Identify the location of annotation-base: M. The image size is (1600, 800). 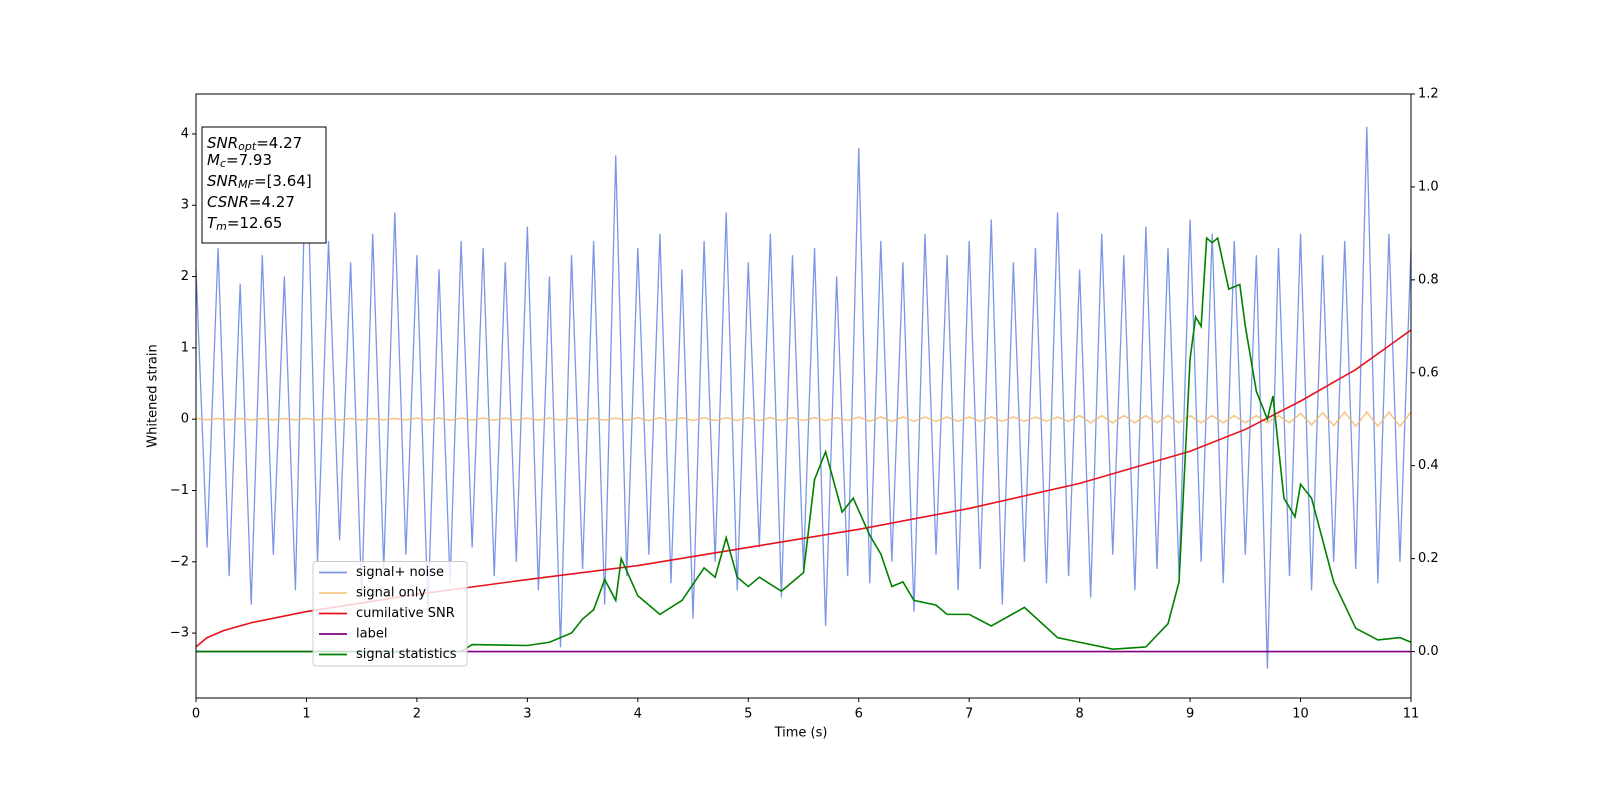
(213, 160).